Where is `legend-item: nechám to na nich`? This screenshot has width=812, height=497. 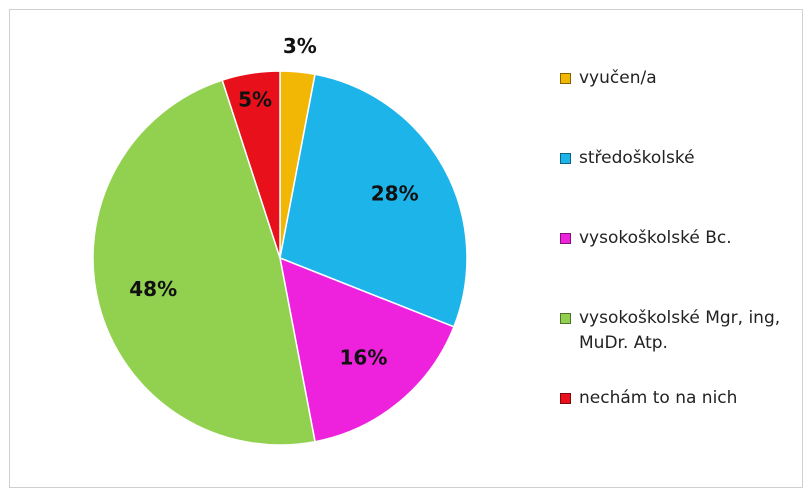 legend-item: nechám to na nich is located at coordinates (682, 398).